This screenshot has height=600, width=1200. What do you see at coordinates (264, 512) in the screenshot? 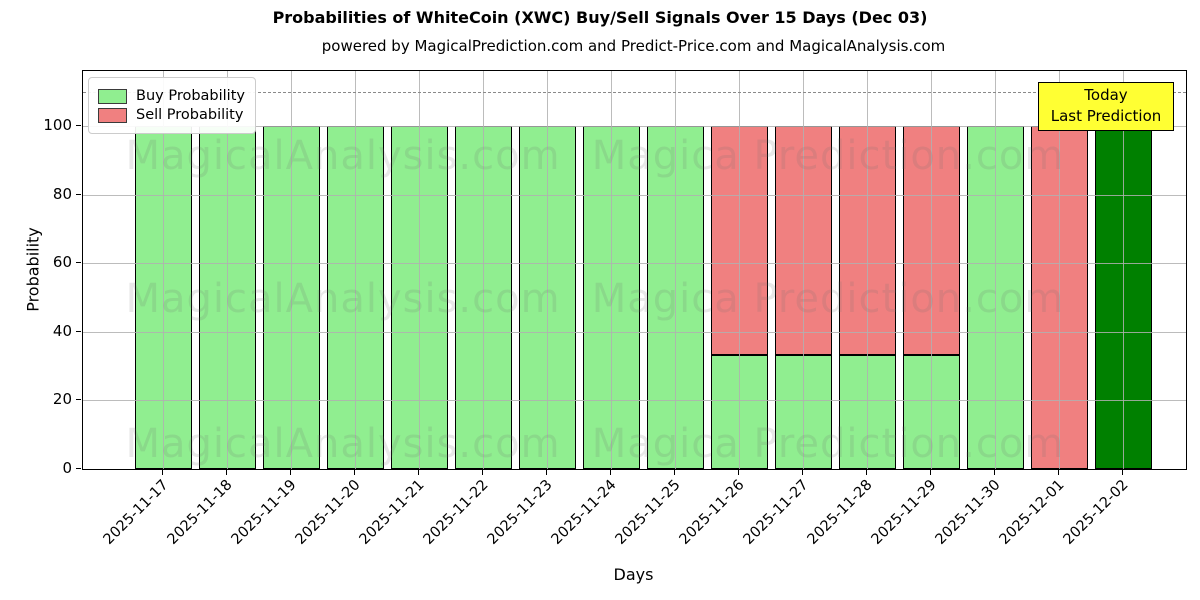
I see `x-tick-label: 2025-11-19` at bounding box center [264, 512].